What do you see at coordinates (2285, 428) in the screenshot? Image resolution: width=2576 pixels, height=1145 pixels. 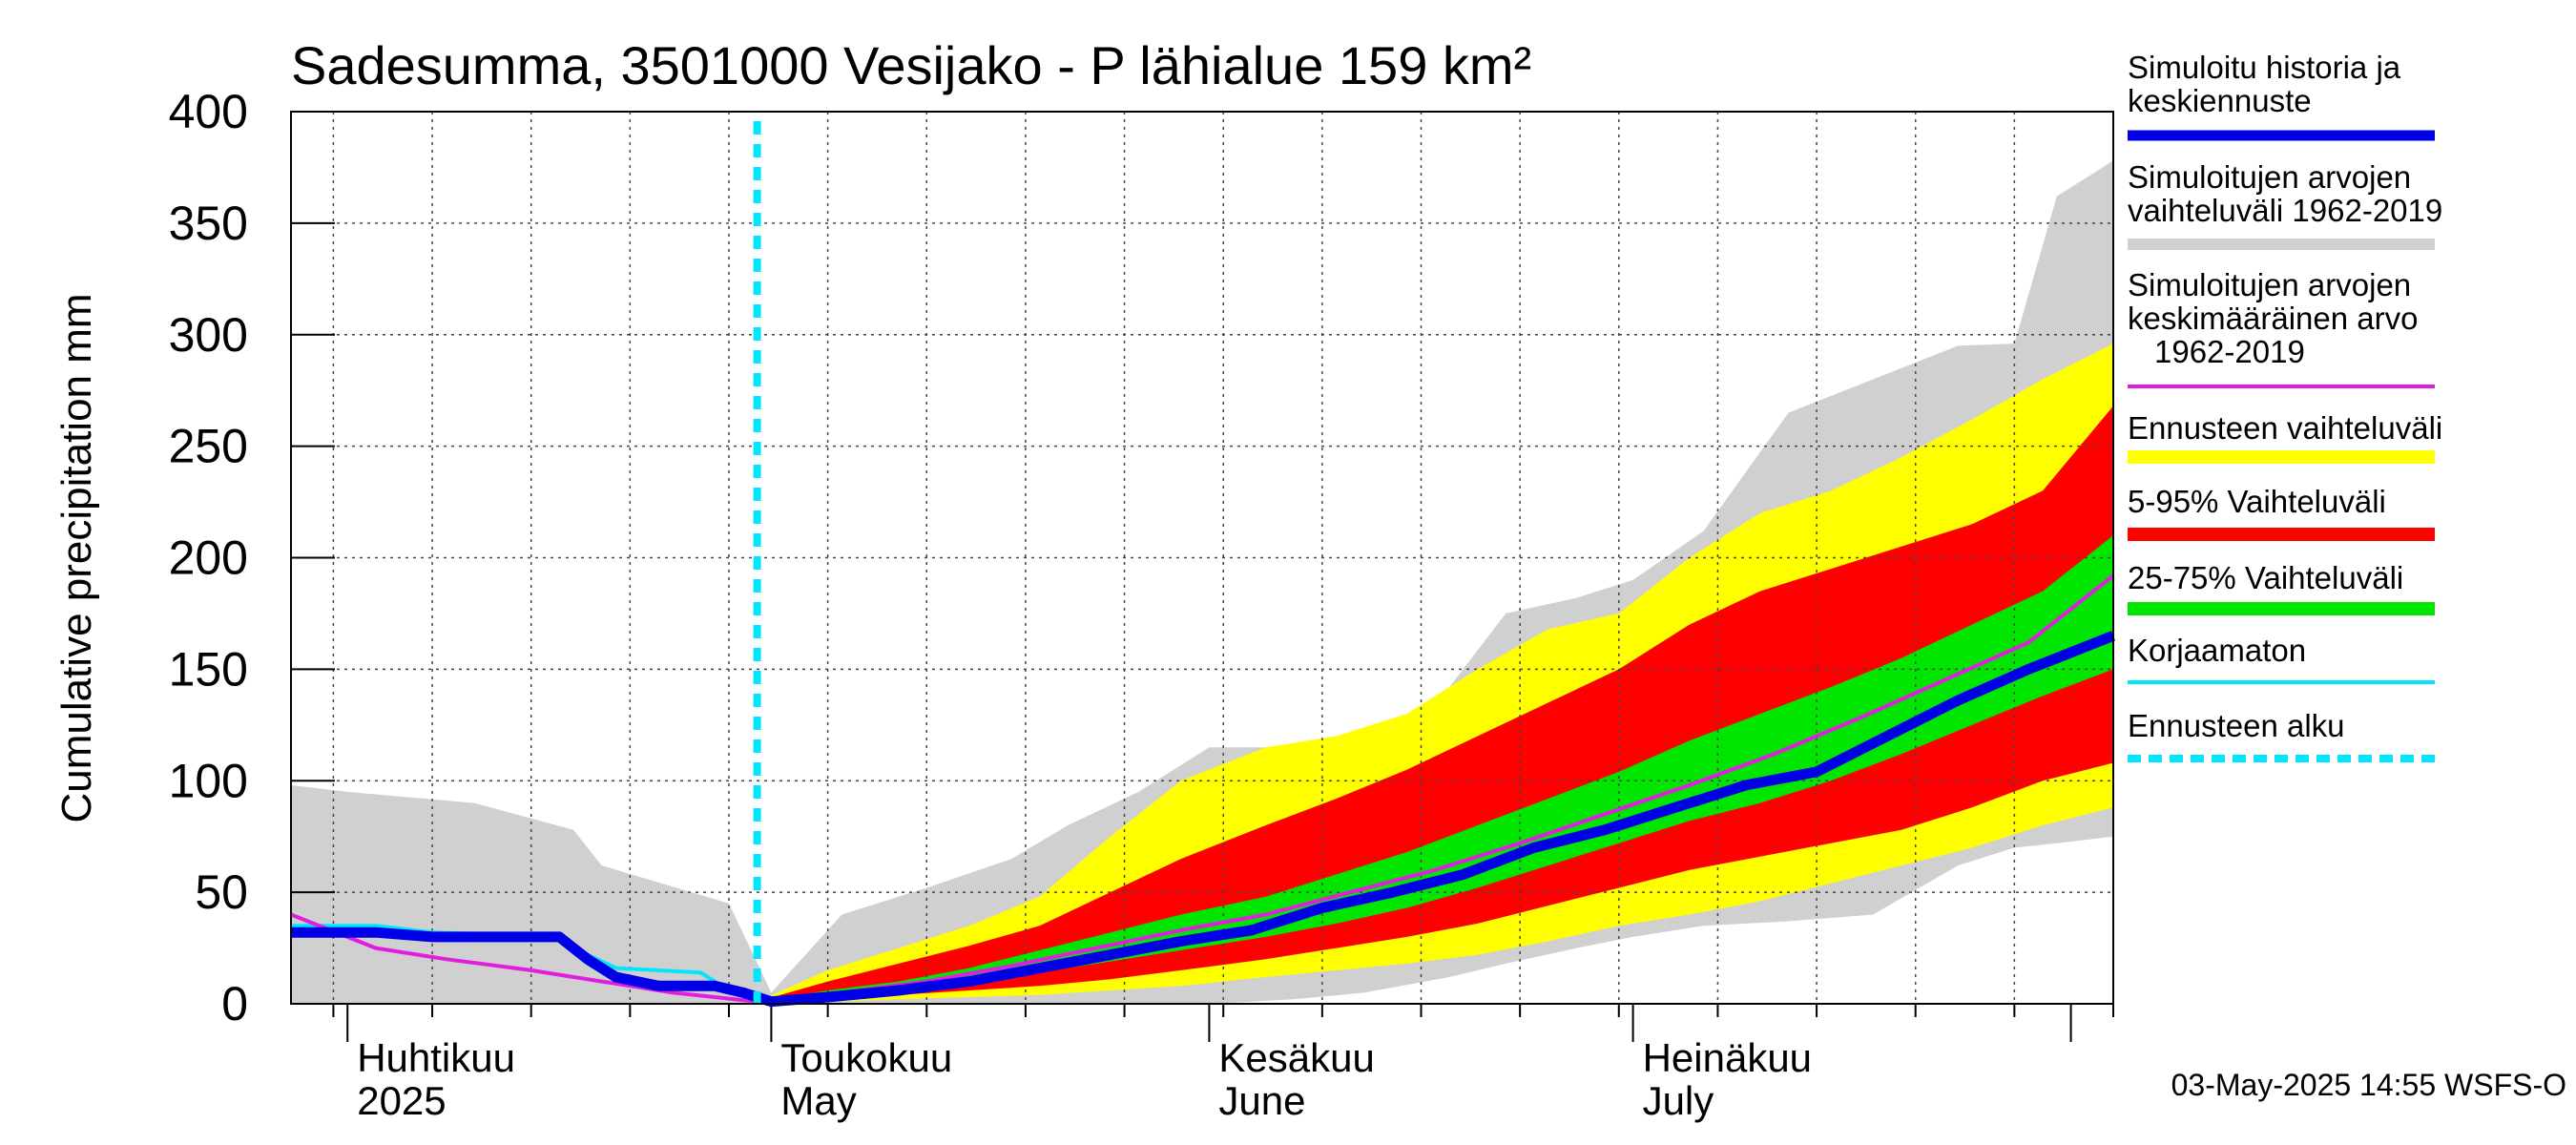 I see `legend-label: Ennusteen vaihteluväli` at bounding box center [2285, 428].